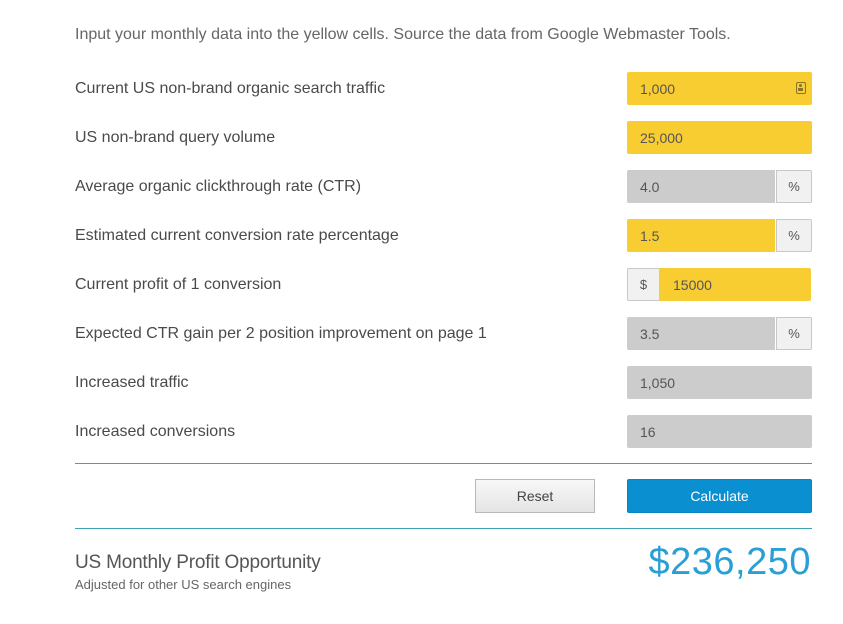 This screenshot has height=624, width=843. I want to click on ctr-gain-percent-addon: %, so click(794, 333).